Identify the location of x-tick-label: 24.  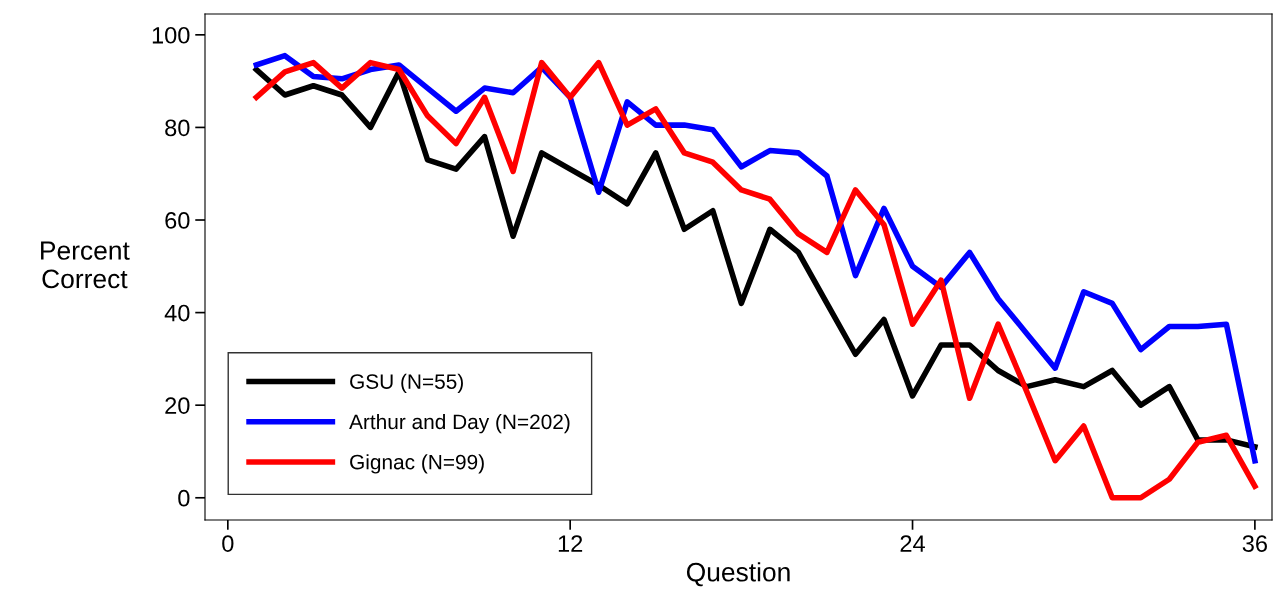
(912, 543).